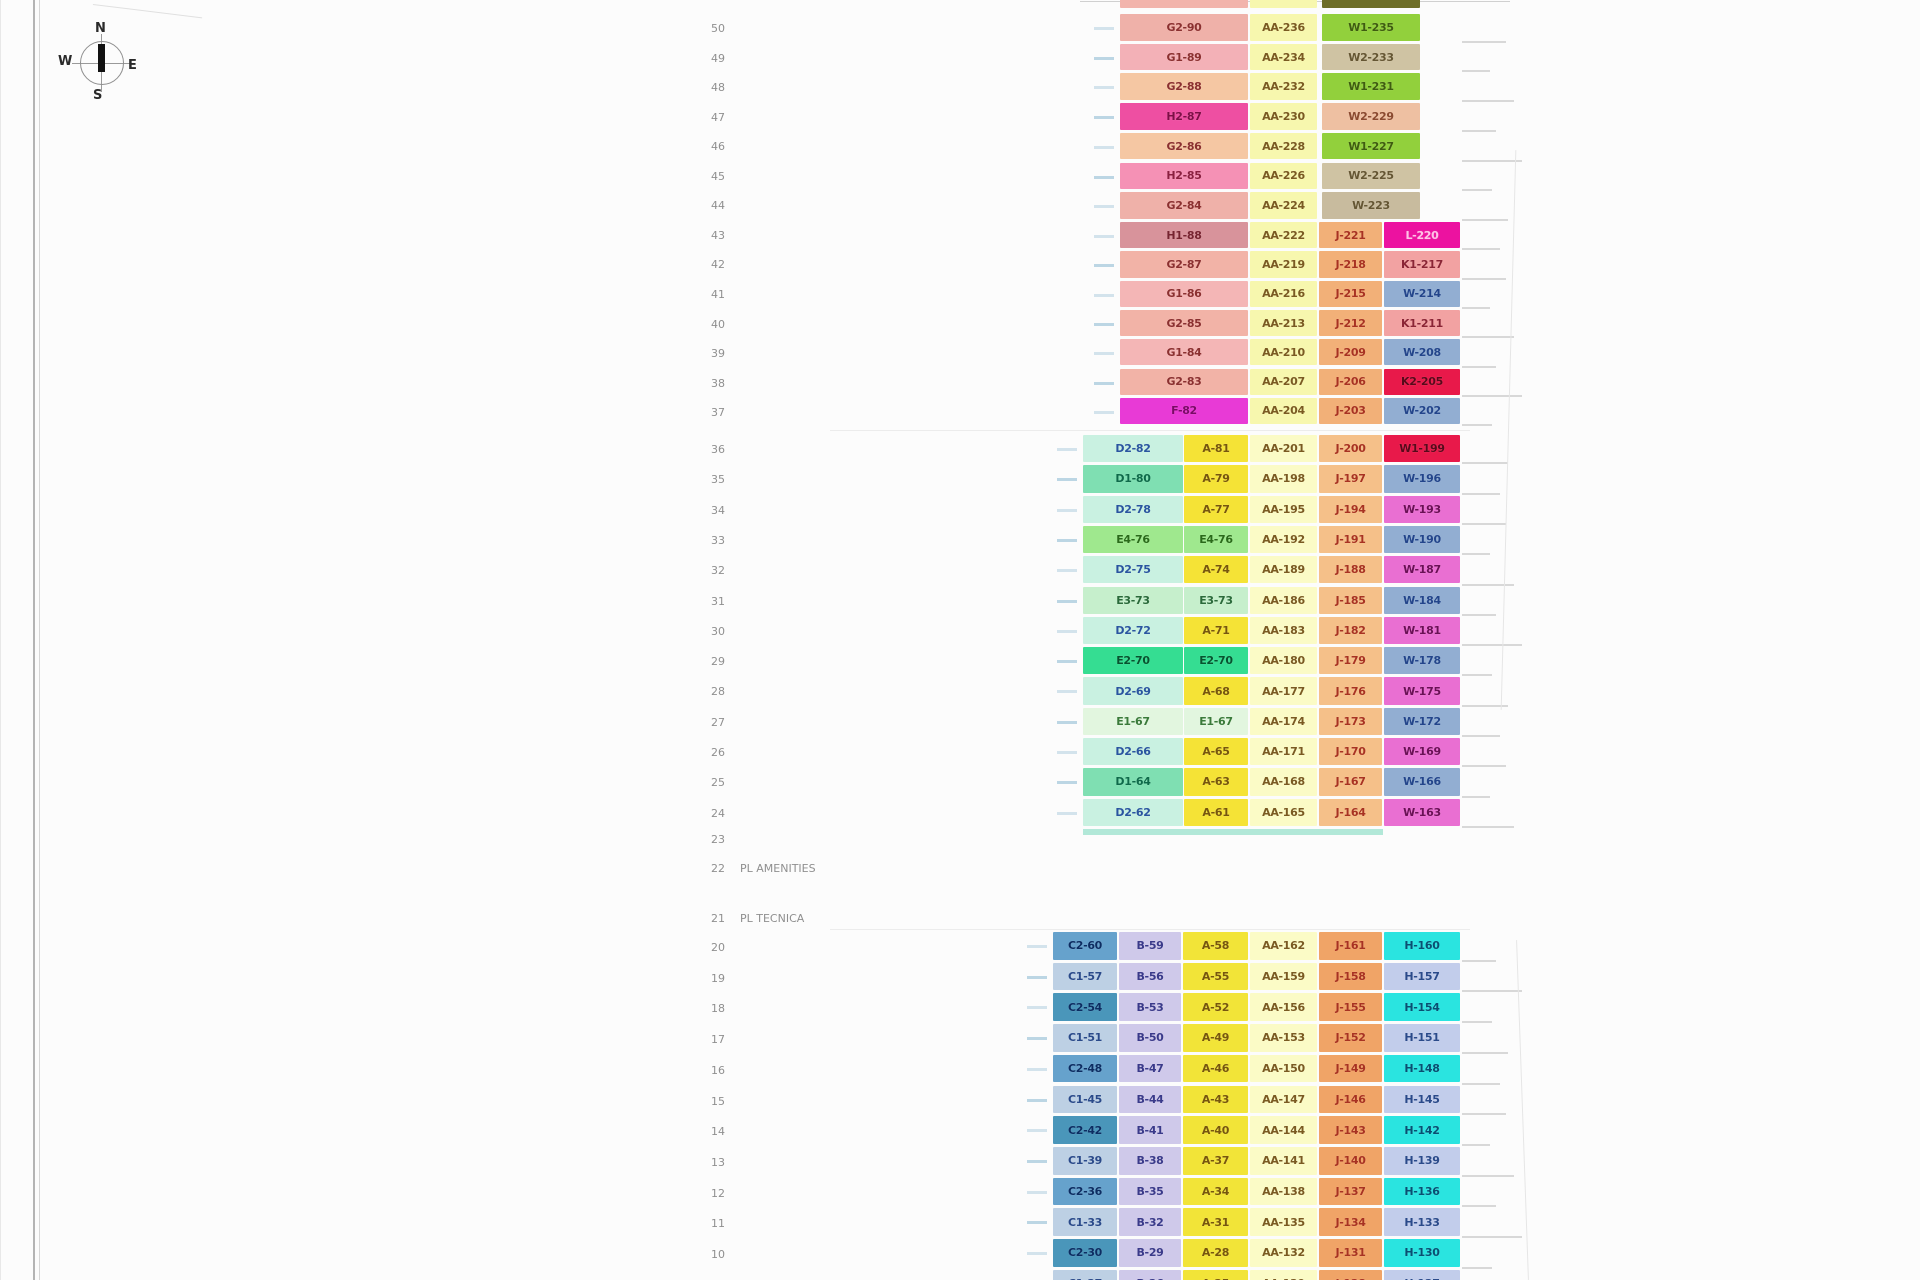  What do you see at coordinates (1184, 411) in the screenshot?
I see `unit-cell-F-82: F-82` at bounding box center [1184, 411].